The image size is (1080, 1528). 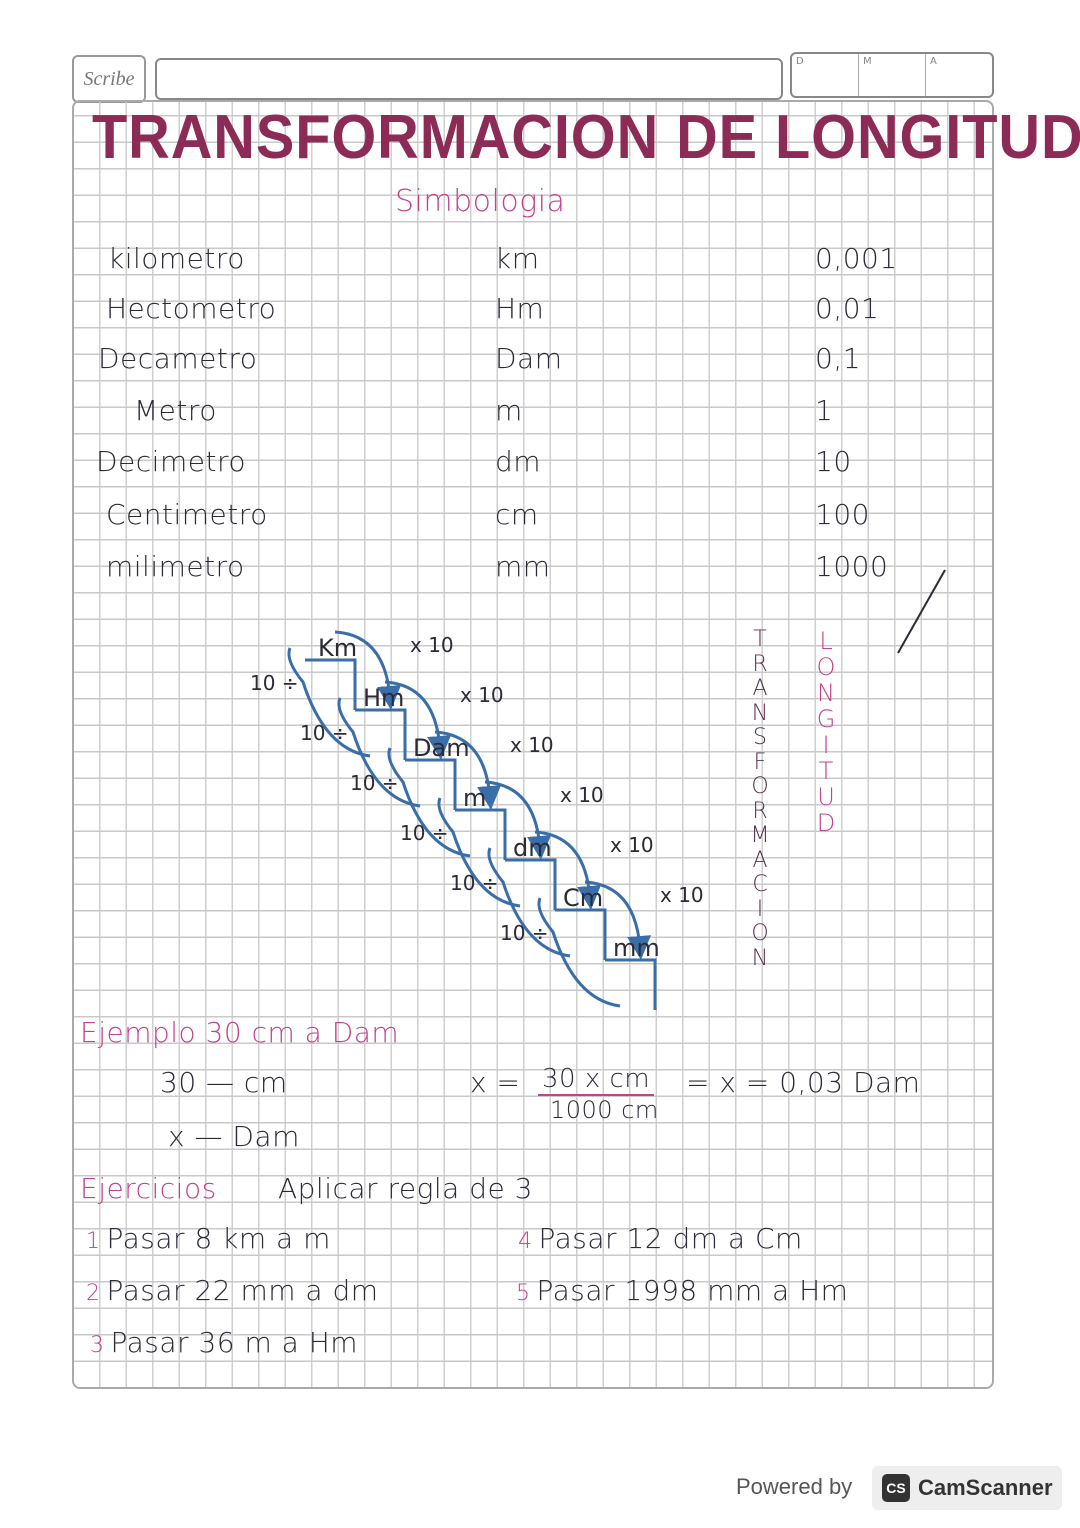 I want to click on unit-name: Hectometro, so click(x=191, y=308).